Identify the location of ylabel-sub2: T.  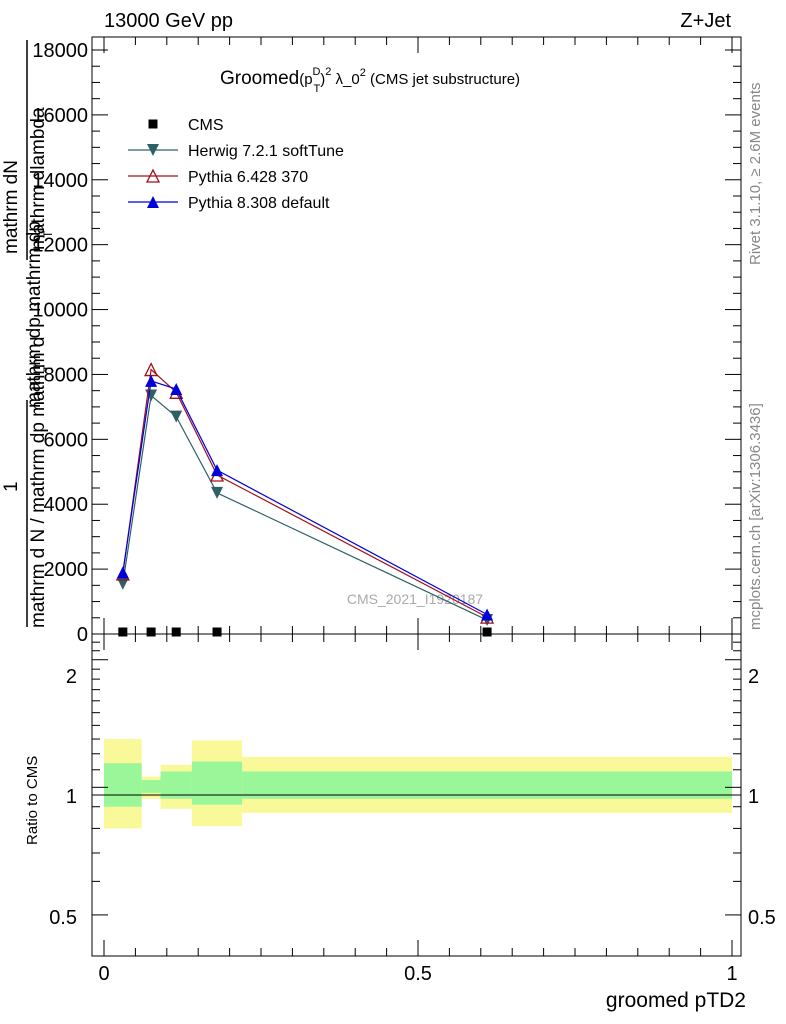
(48, 368).